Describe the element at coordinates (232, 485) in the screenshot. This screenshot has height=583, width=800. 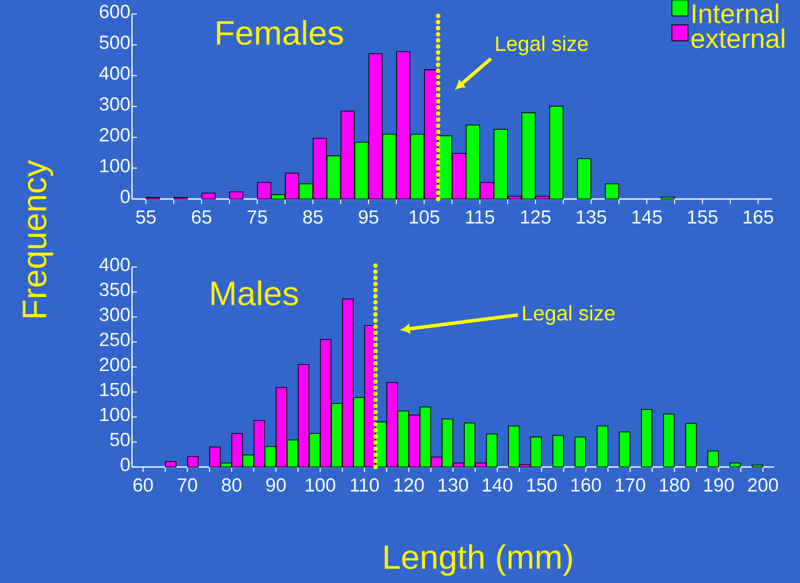
I see `x-tick-label: 80` at that location.